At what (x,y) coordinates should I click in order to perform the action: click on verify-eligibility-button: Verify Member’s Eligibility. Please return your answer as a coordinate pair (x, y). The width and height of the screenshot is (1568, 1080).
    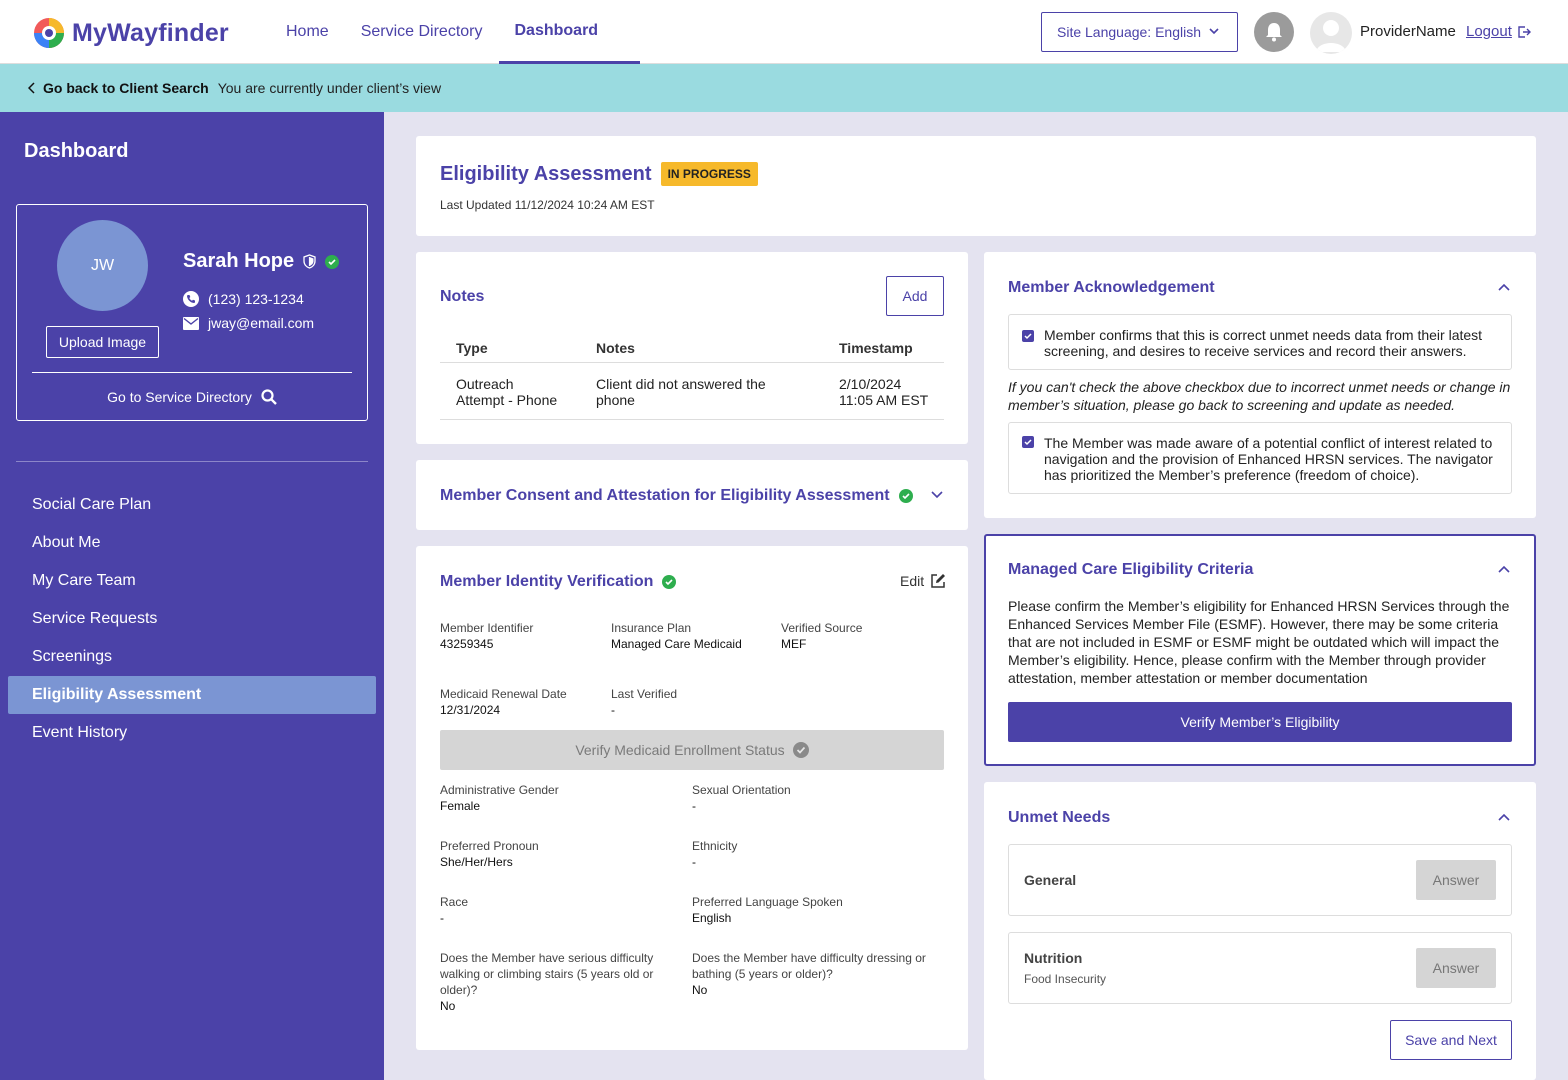
    Looking at the image, I should click on (1260, 722).